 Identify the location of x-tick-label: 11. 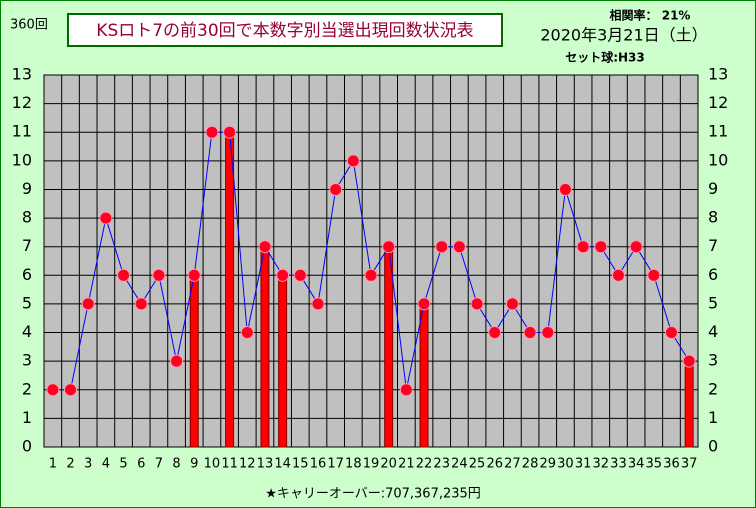
(229, 464).